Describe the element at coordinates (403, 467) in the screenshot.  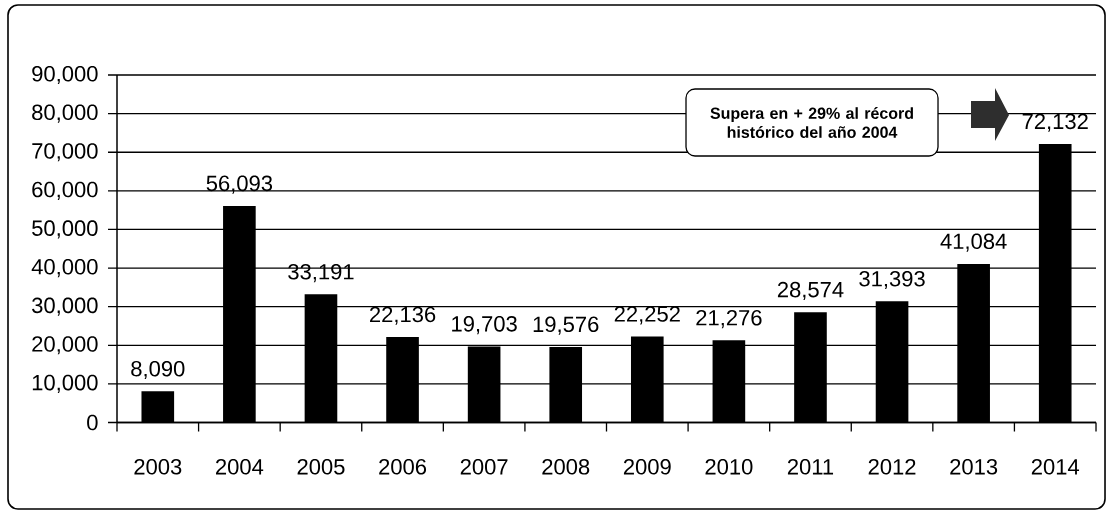
I see `x-tick-label: 2006` at that location.